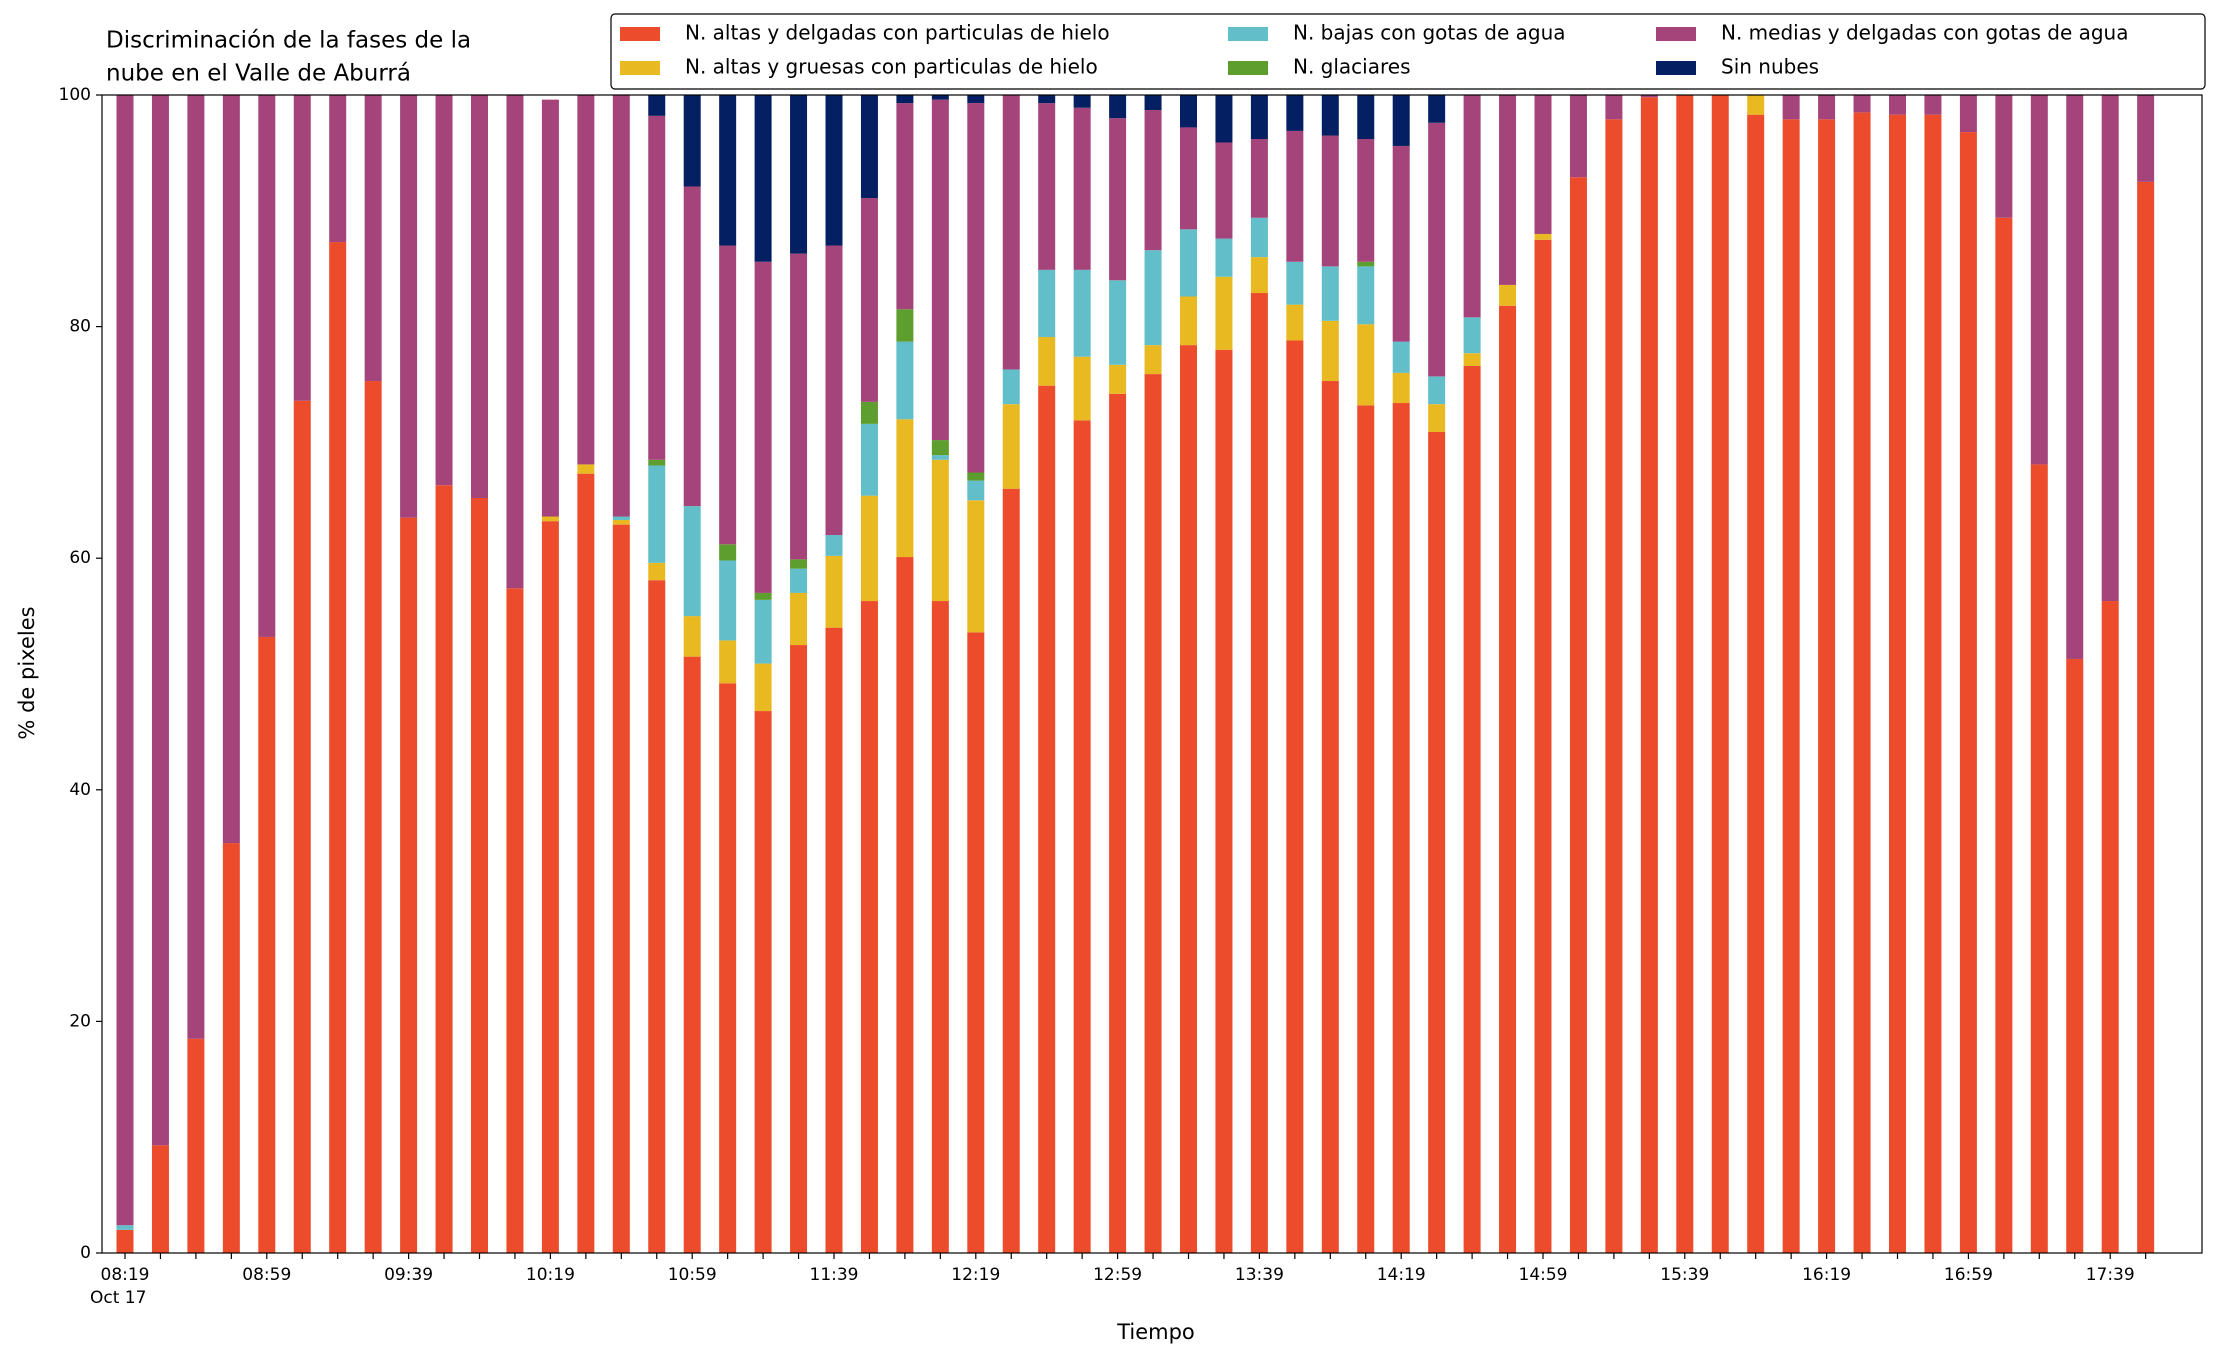 This screenshot has width=2216, height=1355. I want to click on y-tick-label: 20, so click(80, 1021).